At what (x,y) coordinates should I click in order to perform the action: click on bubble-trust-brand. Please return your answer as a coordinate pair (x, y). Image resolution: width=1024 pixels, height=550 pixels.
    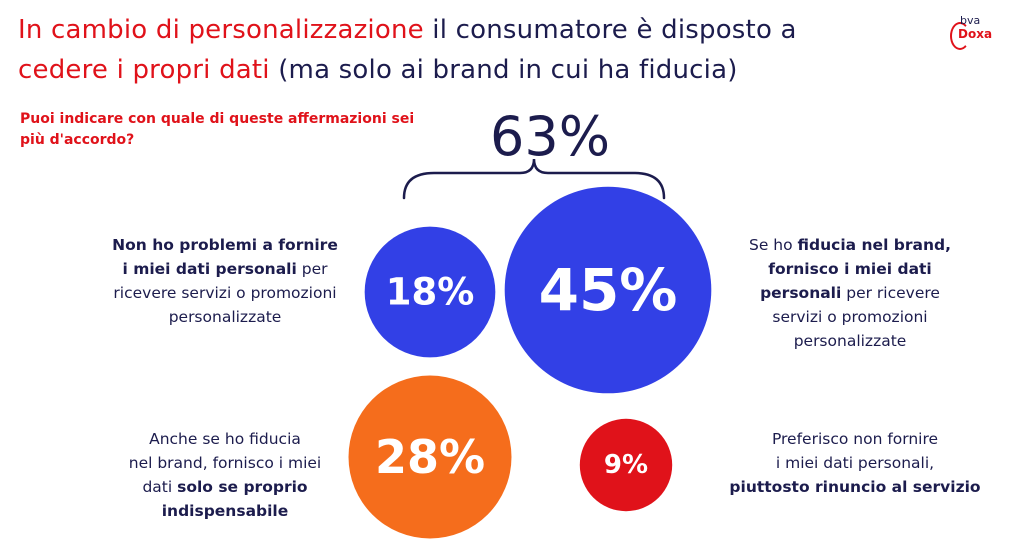
    Looking at the image, I should click on (608, 290).